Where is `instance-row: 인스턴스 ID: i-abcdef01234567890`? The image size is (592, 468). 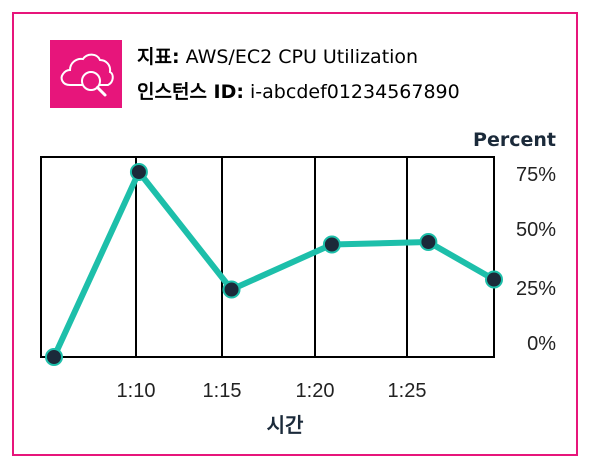
instance-row: 인스턴스 ID: i-abcdef01234567890 is located at coordinates (298, 90).